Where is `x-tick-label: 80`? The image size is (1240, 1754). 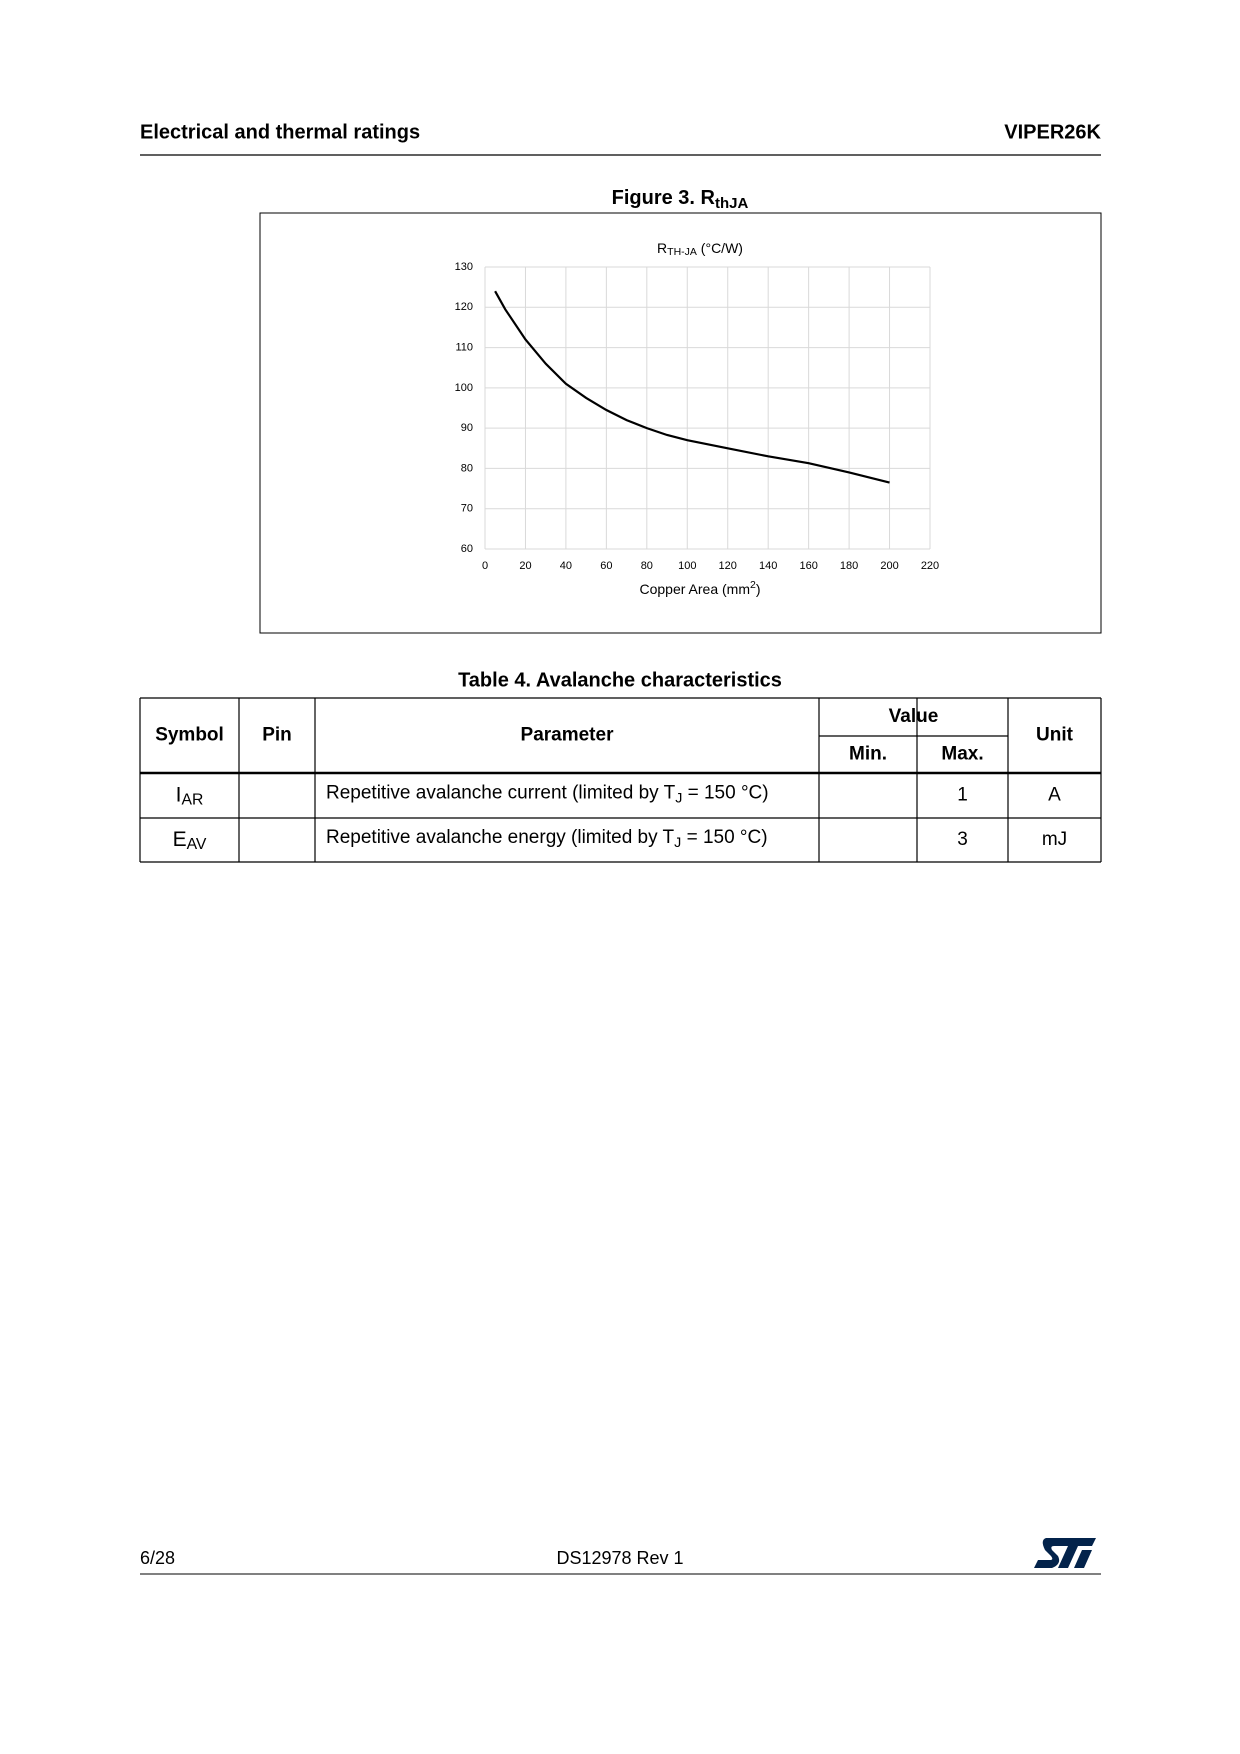 x-tick-label: 80 is located at coordinates (647, 566).